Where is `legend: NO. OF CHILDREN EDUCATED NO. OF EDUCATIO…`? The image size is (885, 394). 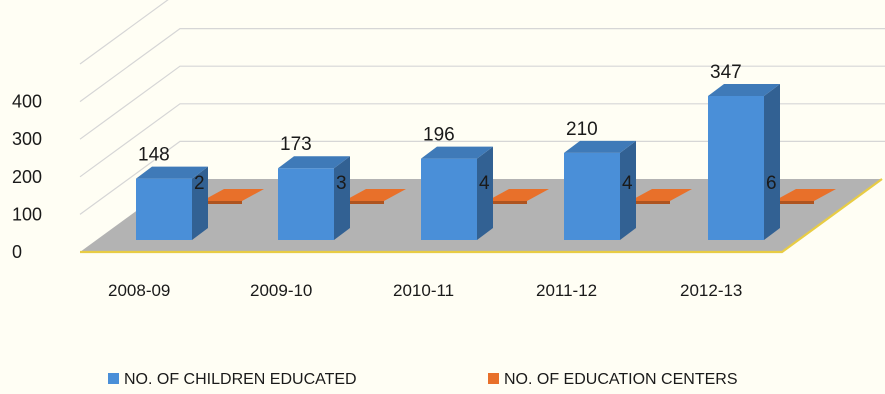 legend: NO. OF CHILDREN EDUCATED NO. OF EDUCATIO… is located at coordinates (423, 379).